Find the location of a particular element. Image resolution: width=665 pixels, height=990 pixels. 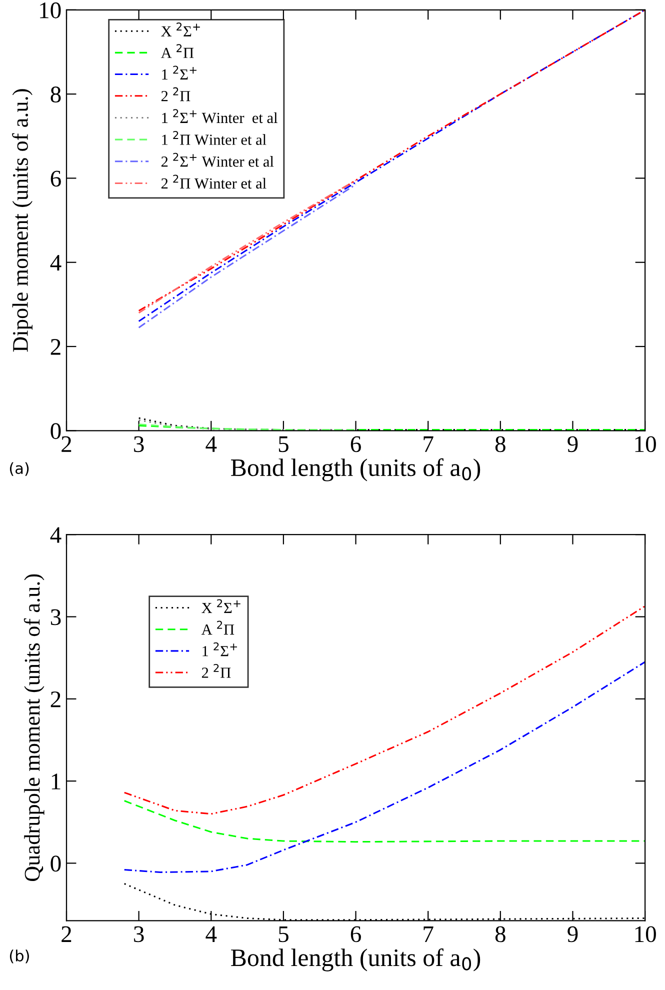

y-tick-label: 8 is located at coordinates (55, 94).